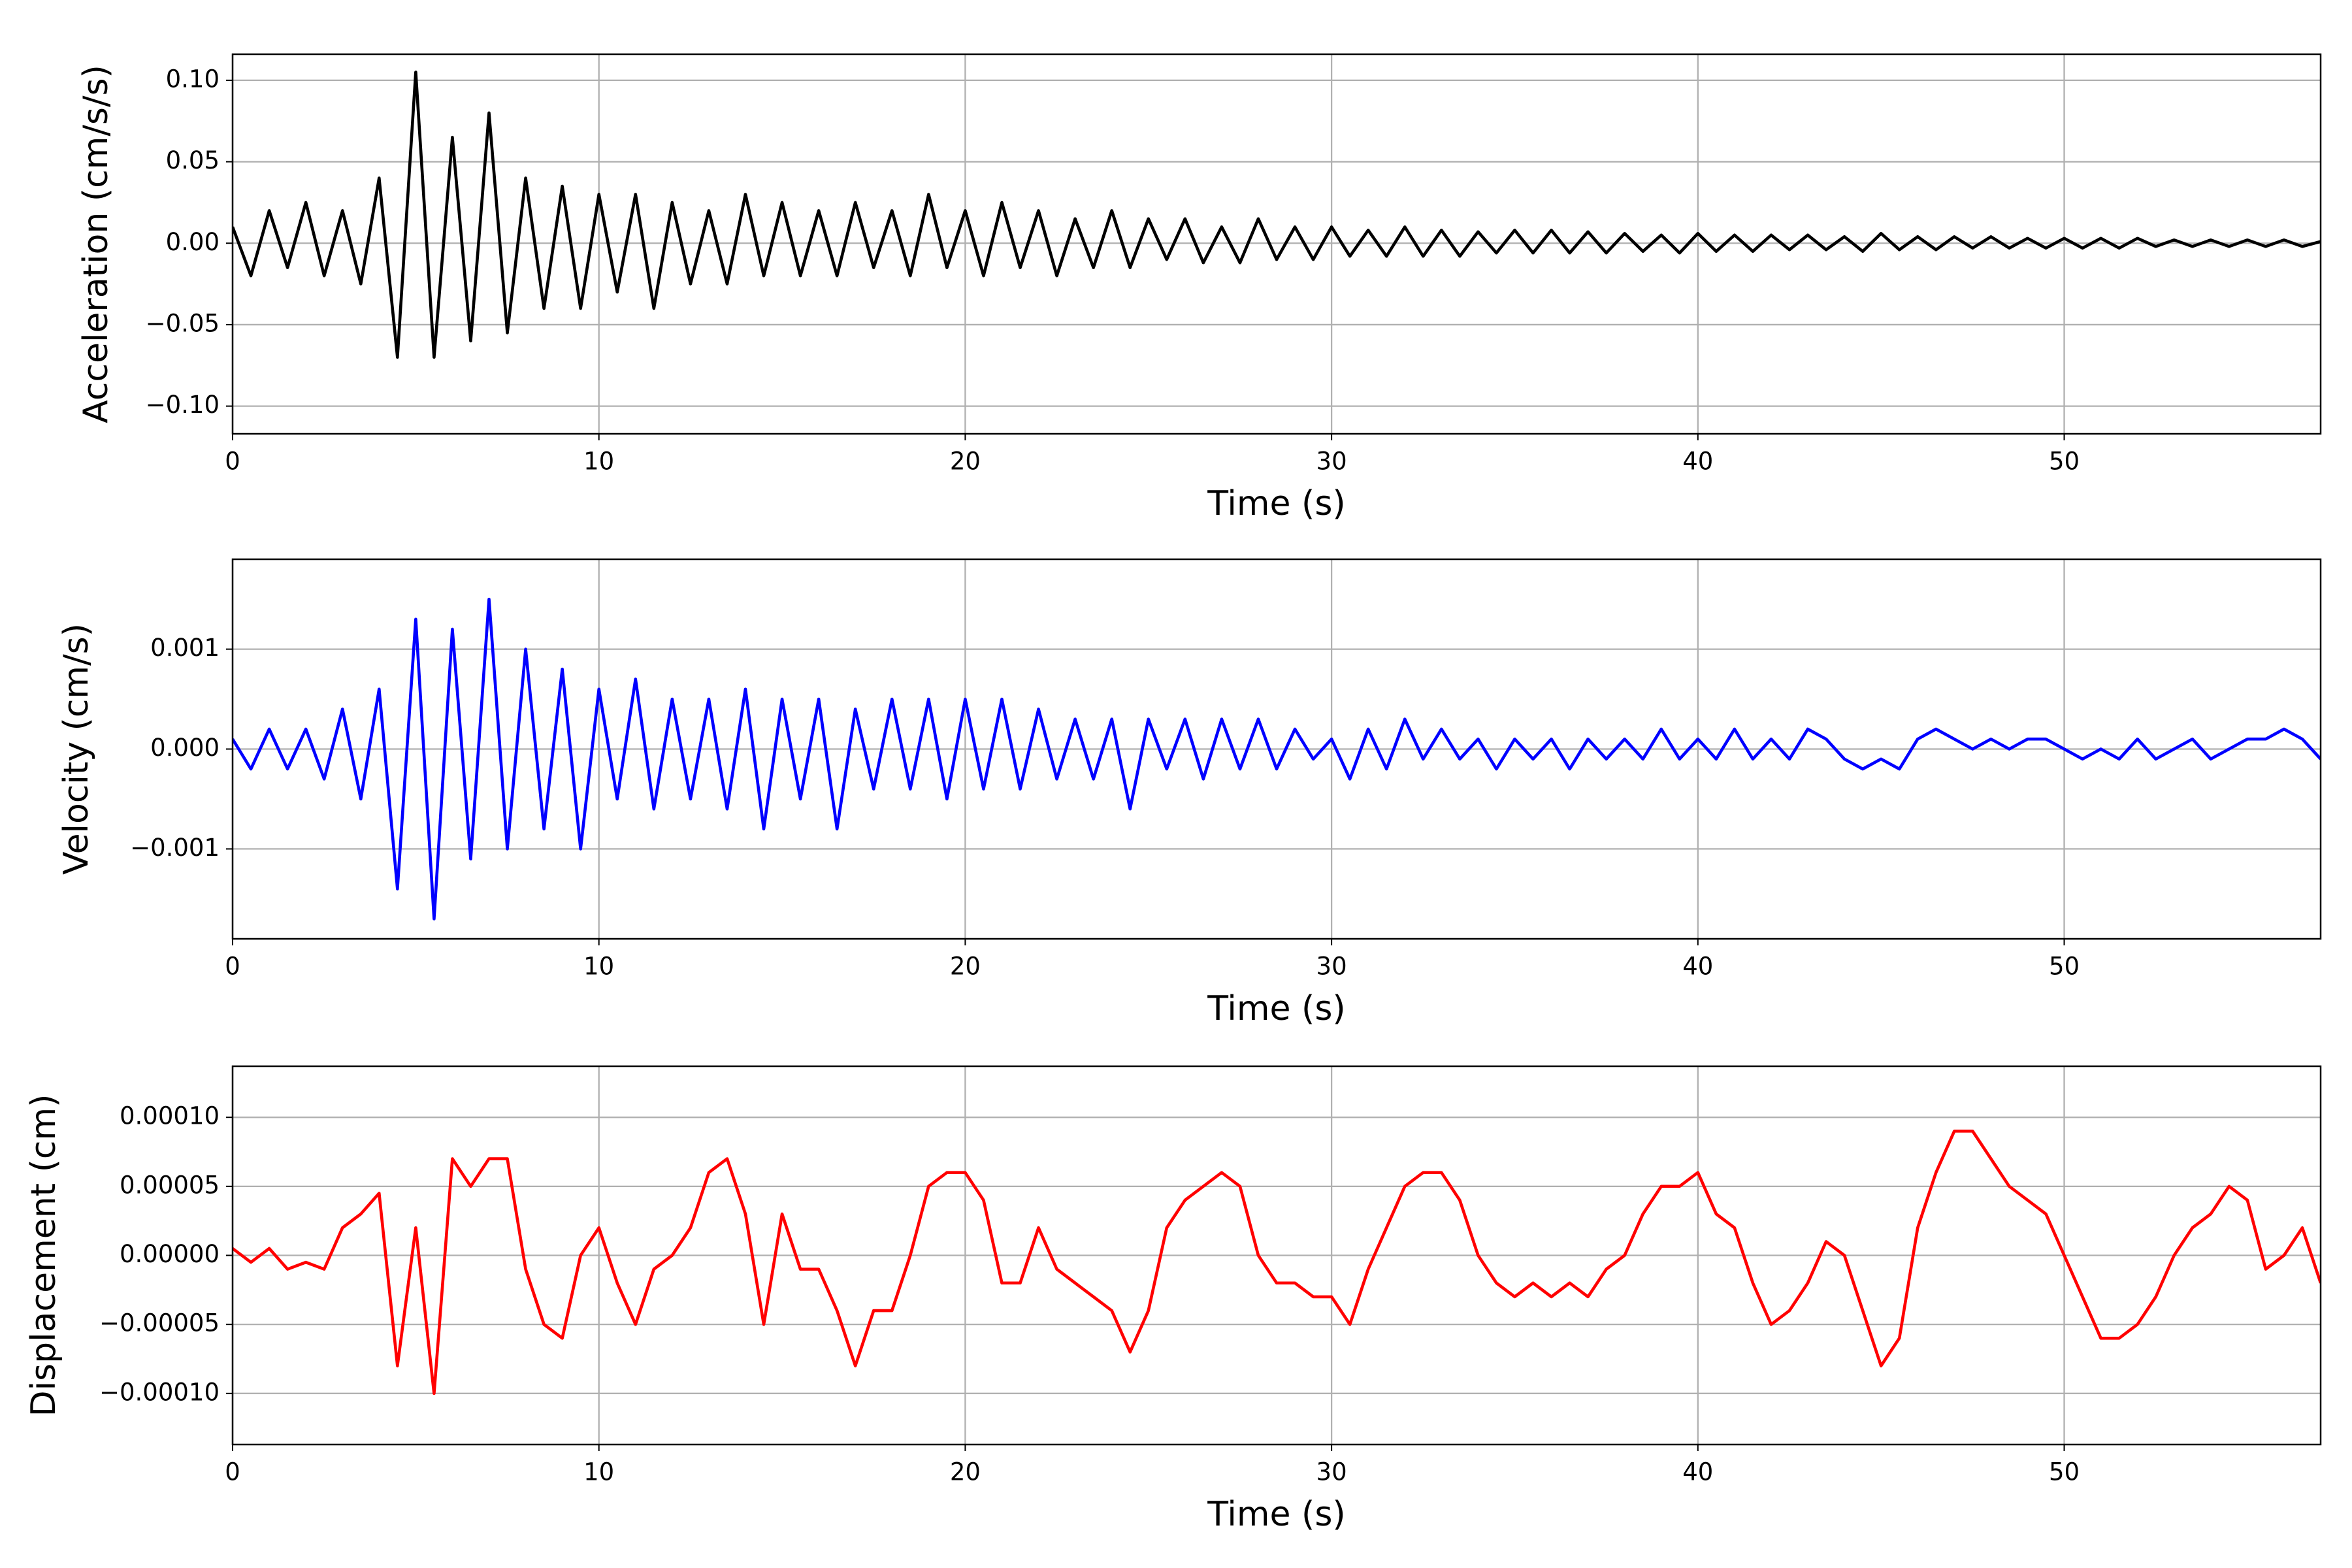 The image size is (2352, 1568). I want to click on y-tick-label: −0.00010, so click(159, 1392).